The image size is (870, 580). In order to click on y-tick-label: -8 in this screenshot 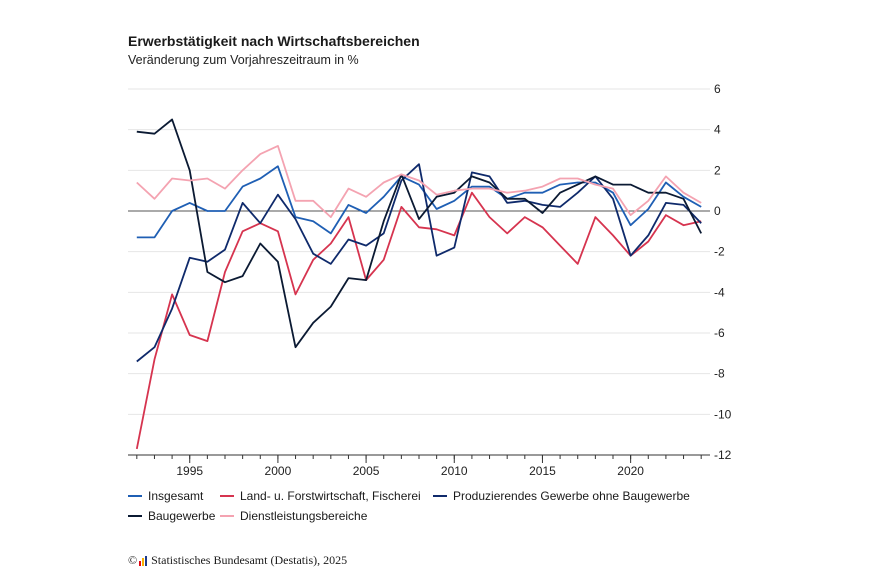, I will do `click(719, 374)`.